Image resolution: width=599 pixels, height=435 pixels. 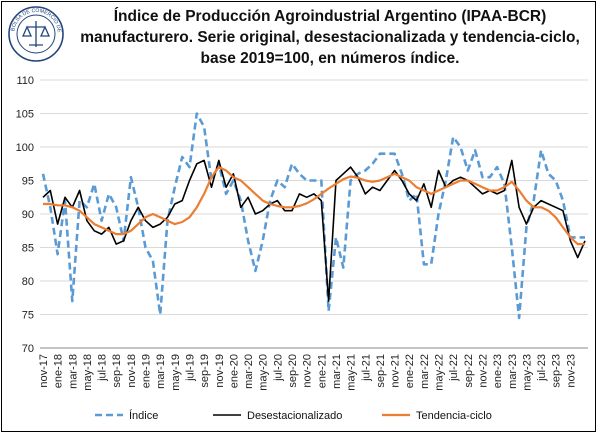 What do you see at coordinates (557, 371) in the screenshot?
I see `x-tick-label: sep-23` at bounding box center [557, 371].